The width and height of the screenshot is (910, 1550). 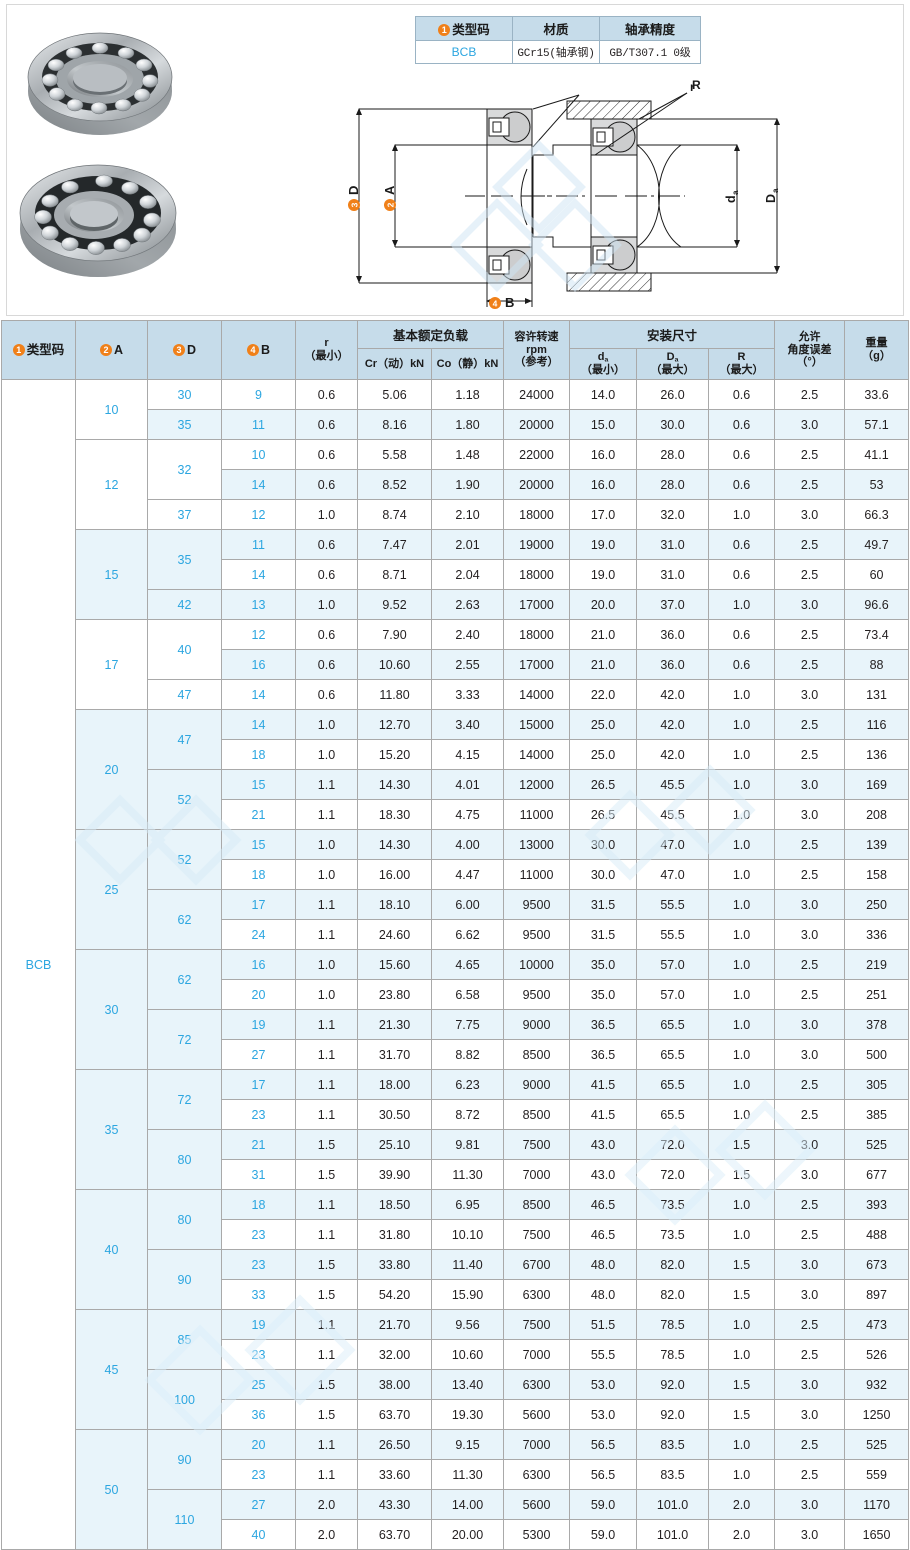 What do you see at coordinates (394, 634) in the screenshot?
I see `cell-cr-dynamic: 7.90` at bounding box center [394, 634].